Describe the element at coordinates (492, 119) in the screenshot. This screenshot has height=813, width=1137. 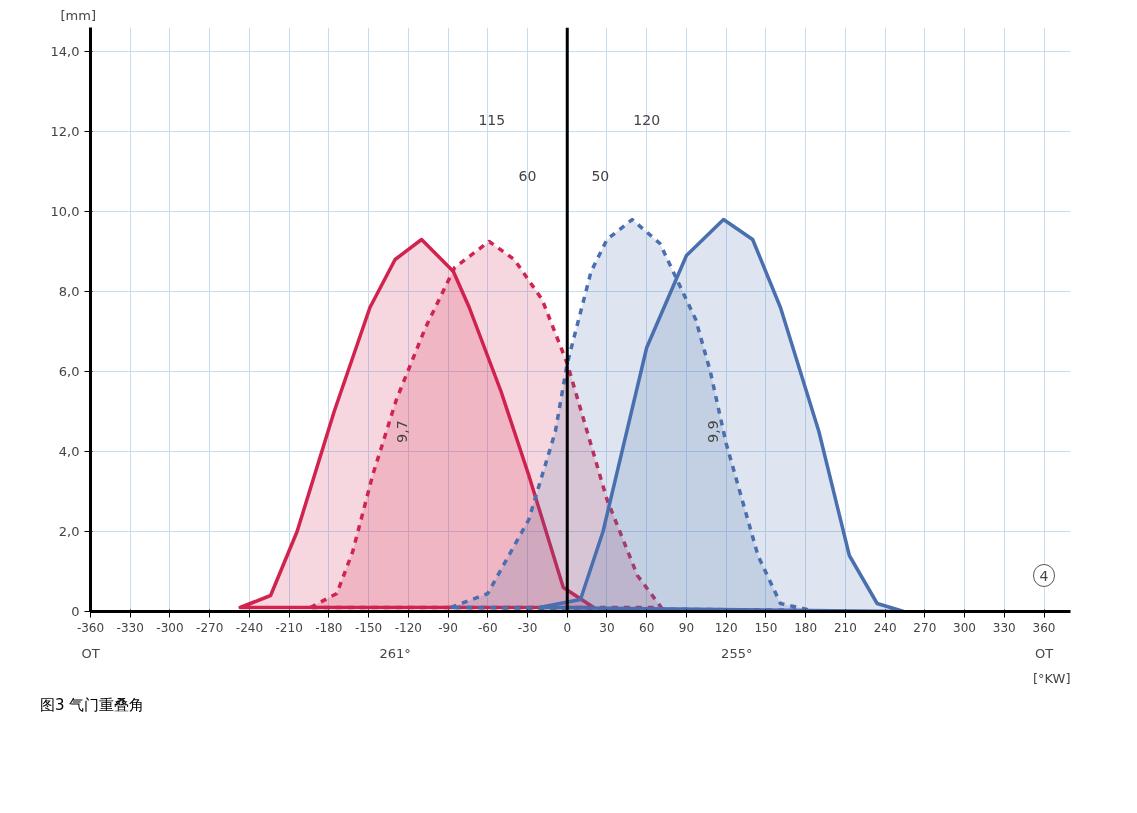
I see `annotation: 115` at that location.